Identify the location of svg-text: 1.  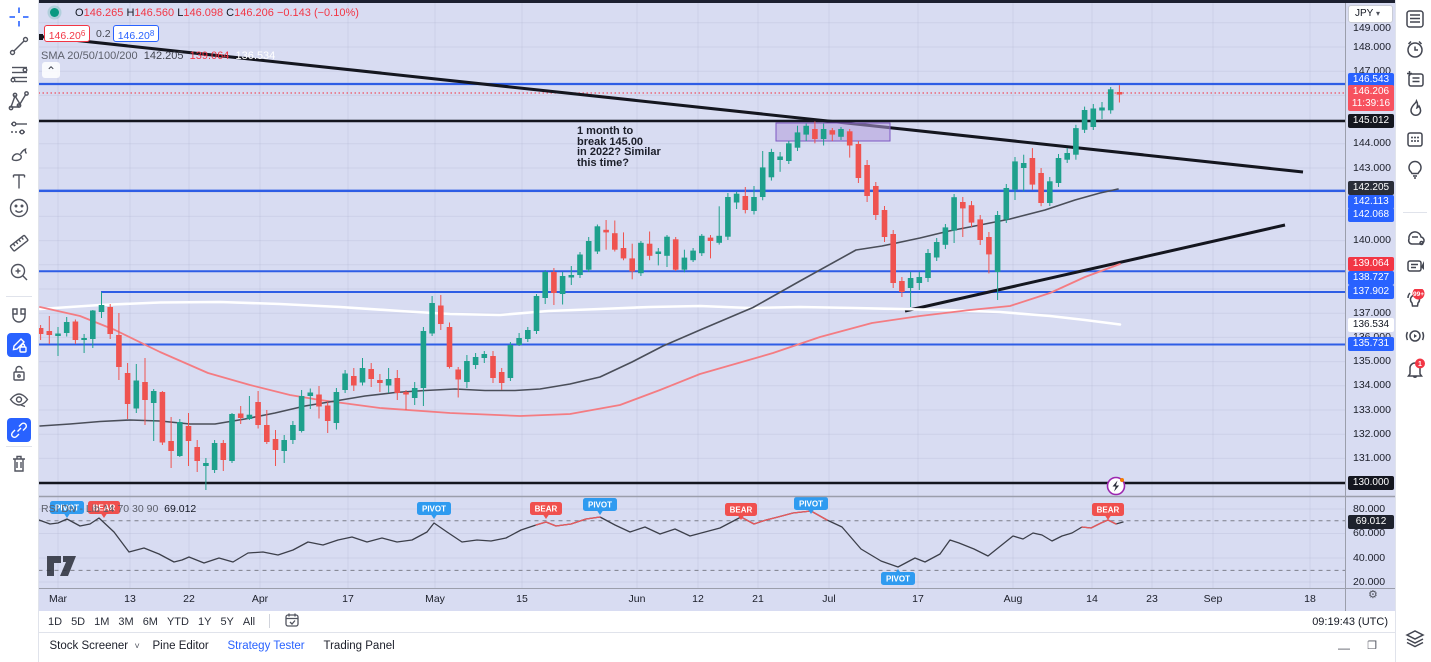
(1420, 364).